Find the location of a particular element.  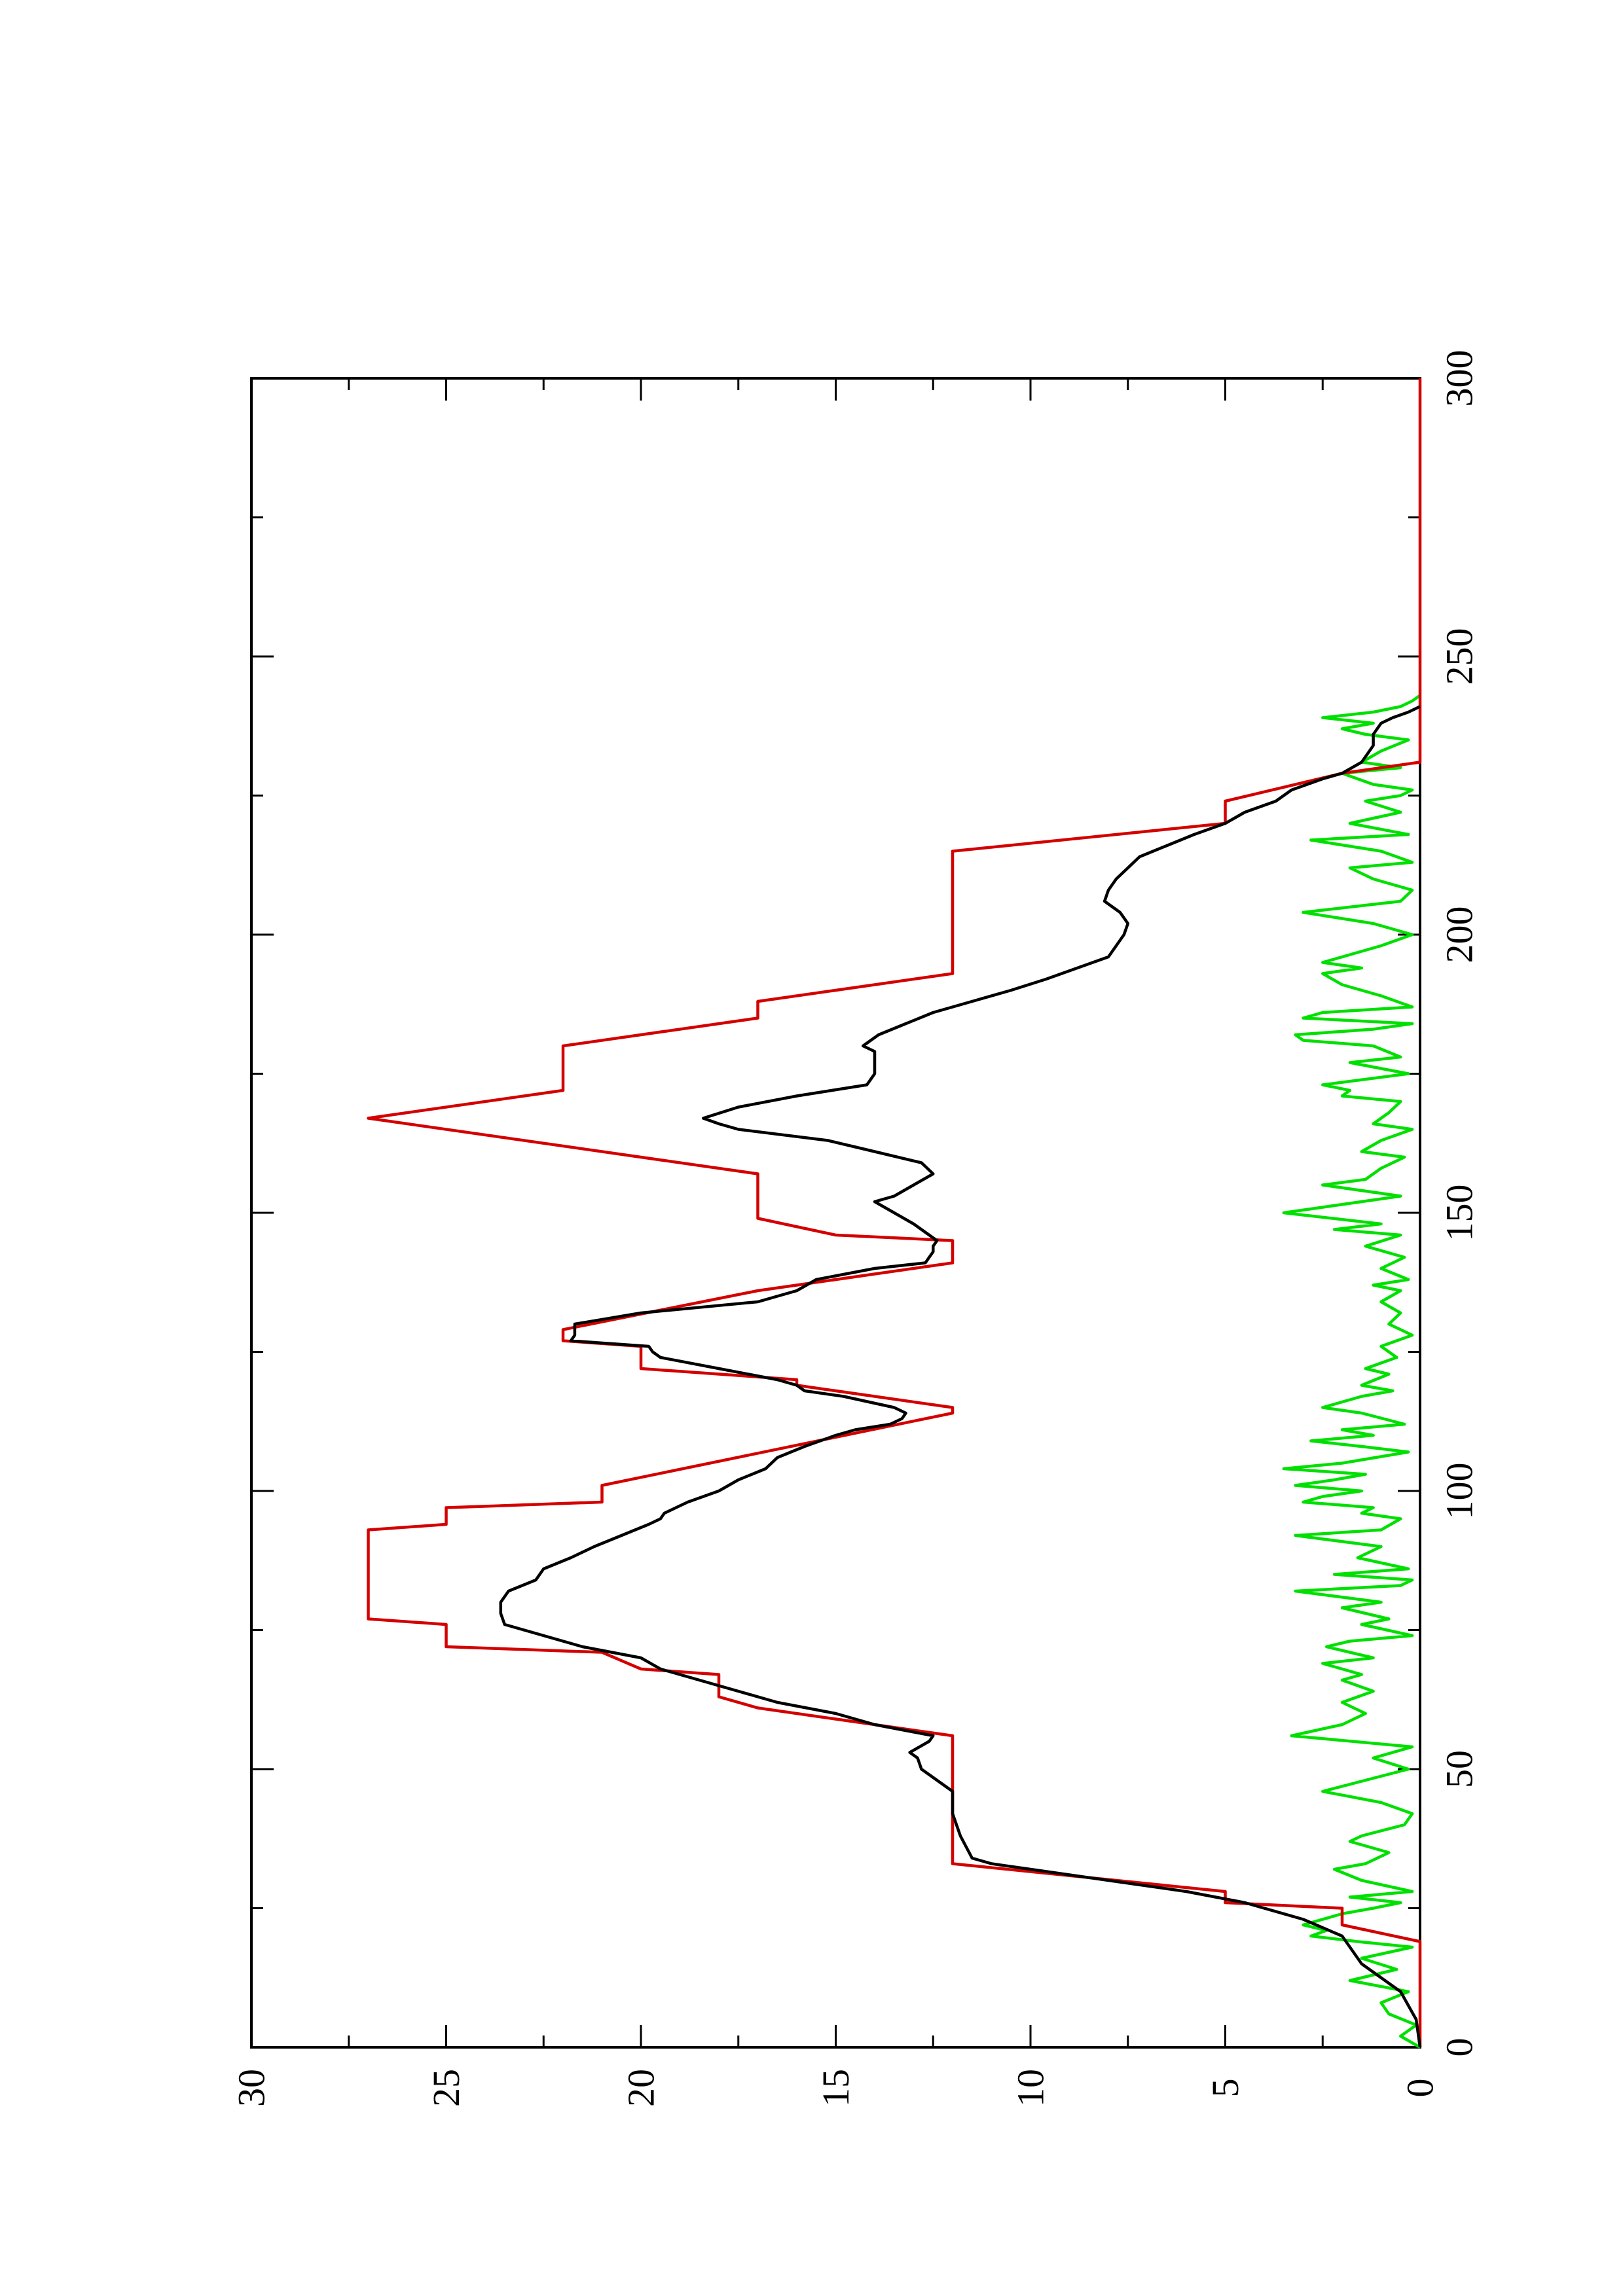

x-tick-label: 300 is located at coordinates (1459, 378).